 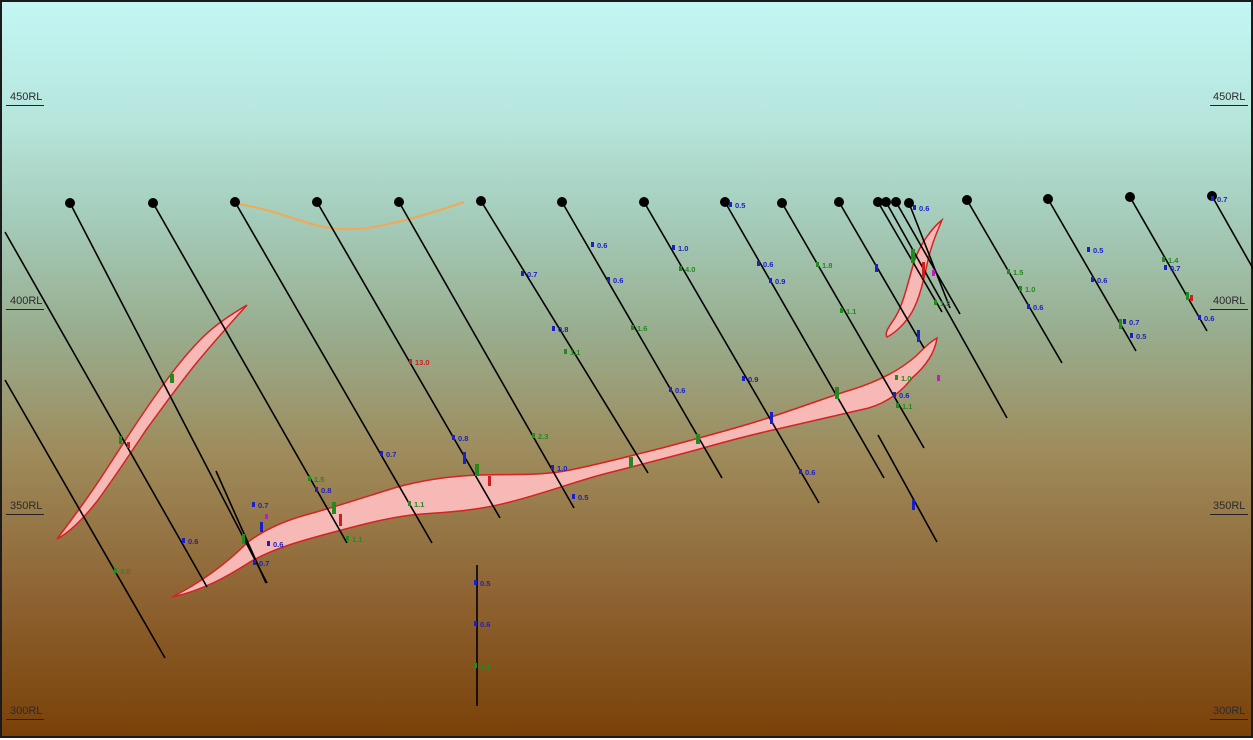 I want to click on rl-tick-300-left, so click(x=25, y=719).